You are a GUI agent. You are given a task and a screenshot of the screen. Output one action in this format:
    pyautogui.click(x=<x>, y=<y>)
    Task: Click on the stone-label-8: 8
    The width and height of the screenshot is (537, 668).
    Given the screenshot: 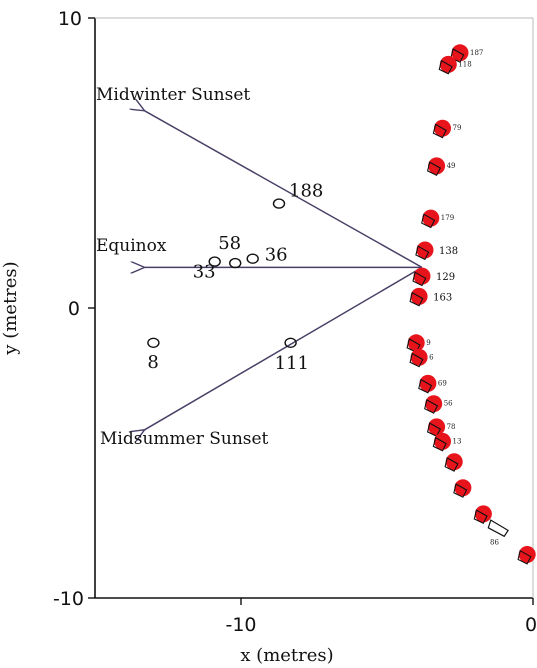 What is the action you would take?
    pyautogui.click(x=152, y=362)
    